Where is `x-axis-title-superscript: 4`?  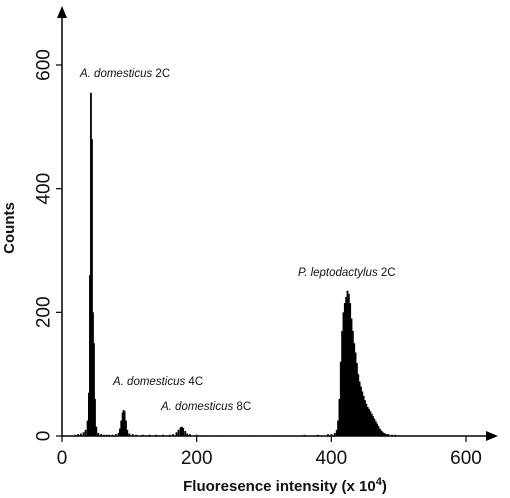 x-axis-title-superscript: 4 is located at coordinates (379, 482).